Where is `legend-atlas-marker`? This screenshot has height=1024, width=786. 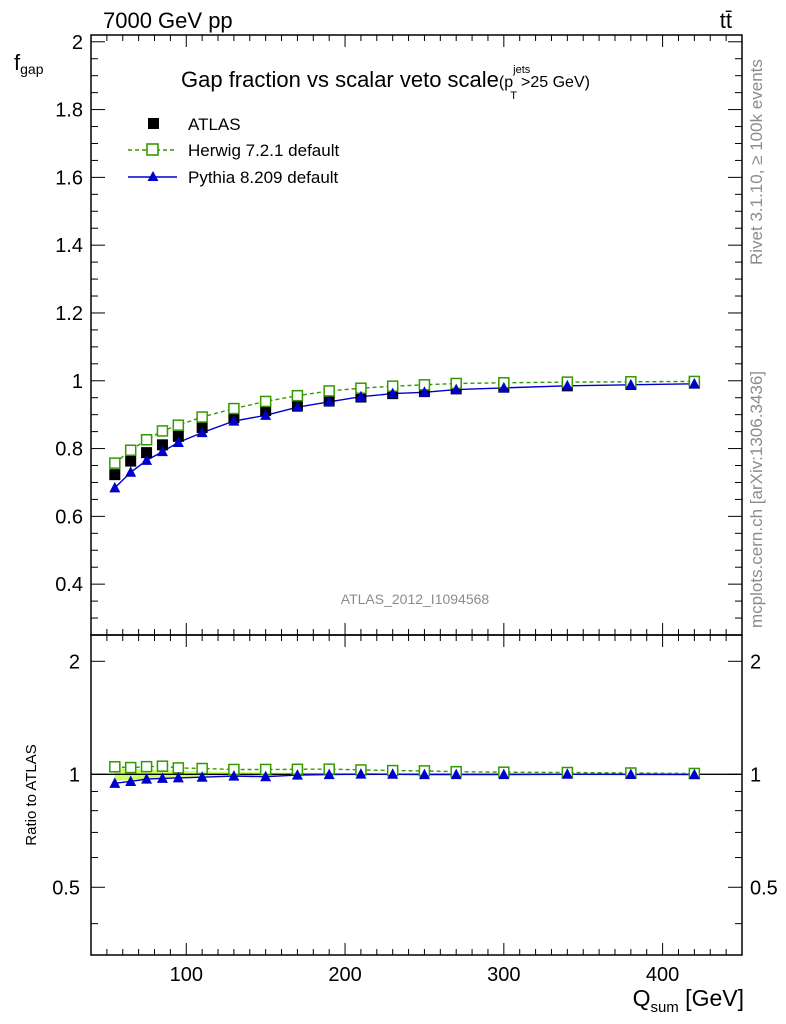
legend-atlas-marker is located at coordinates (153, 123).